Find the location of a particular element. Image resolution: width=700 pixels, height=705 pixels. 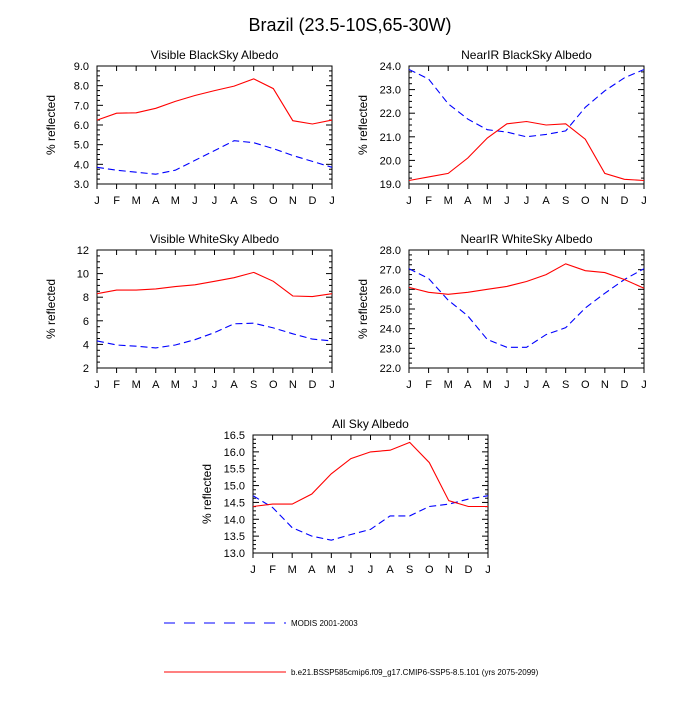

y-tick-label: 15.5 is located at coordinates (234, 470).